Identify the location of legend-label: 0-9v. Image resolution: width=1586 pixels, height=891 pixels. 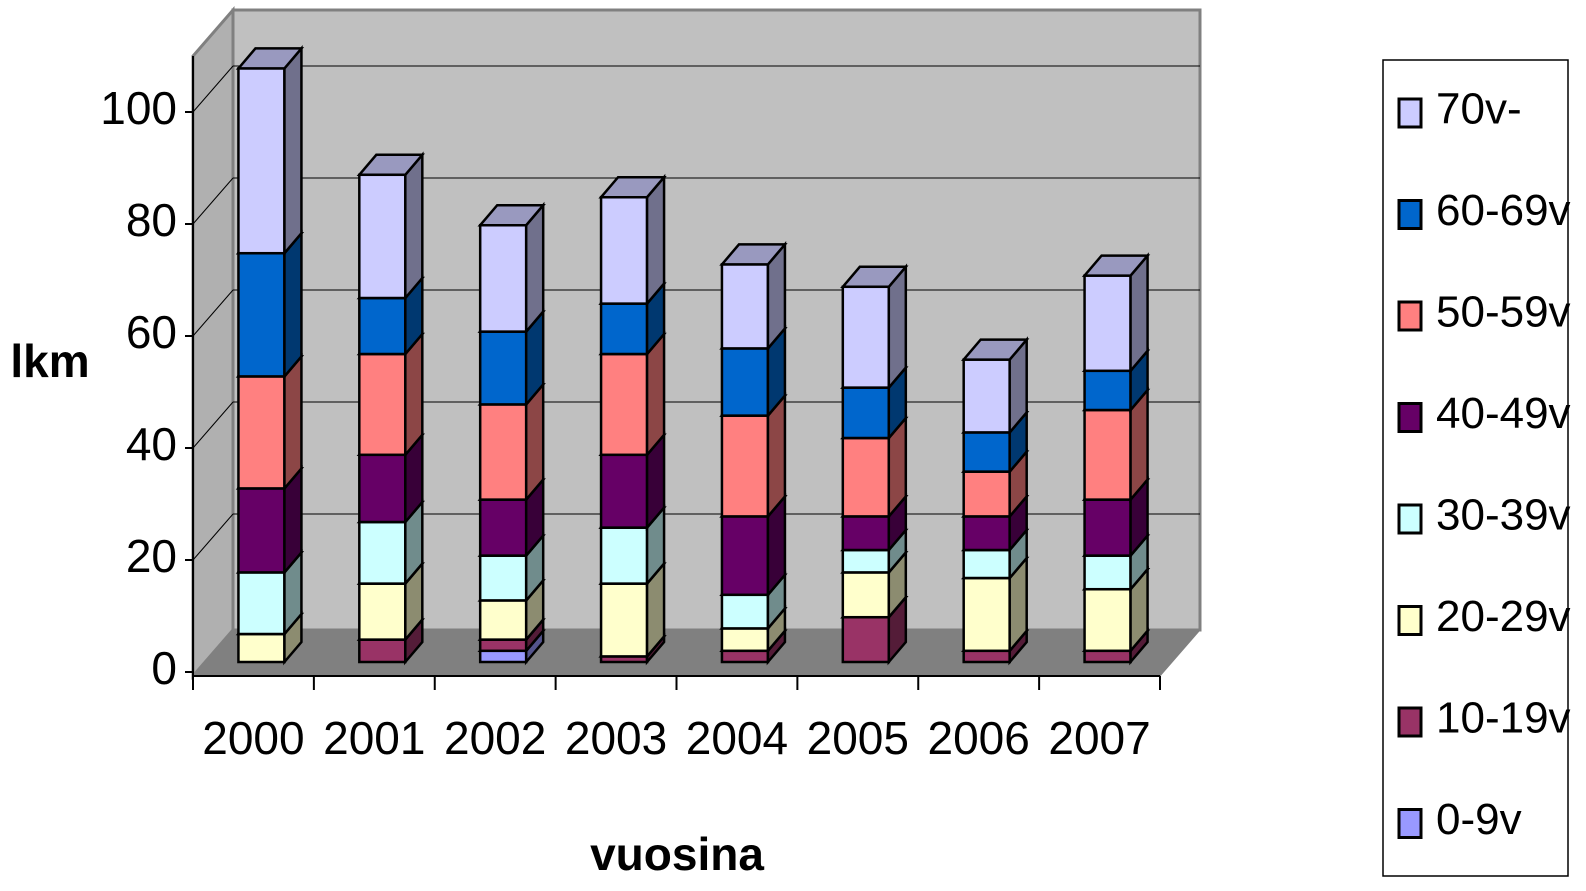
(1479, 819).